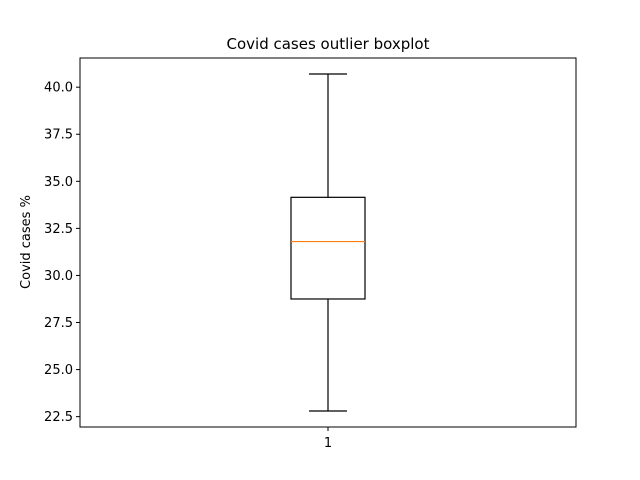  I want to click on y-axis-label: Covid cases %, so click(26, 242).